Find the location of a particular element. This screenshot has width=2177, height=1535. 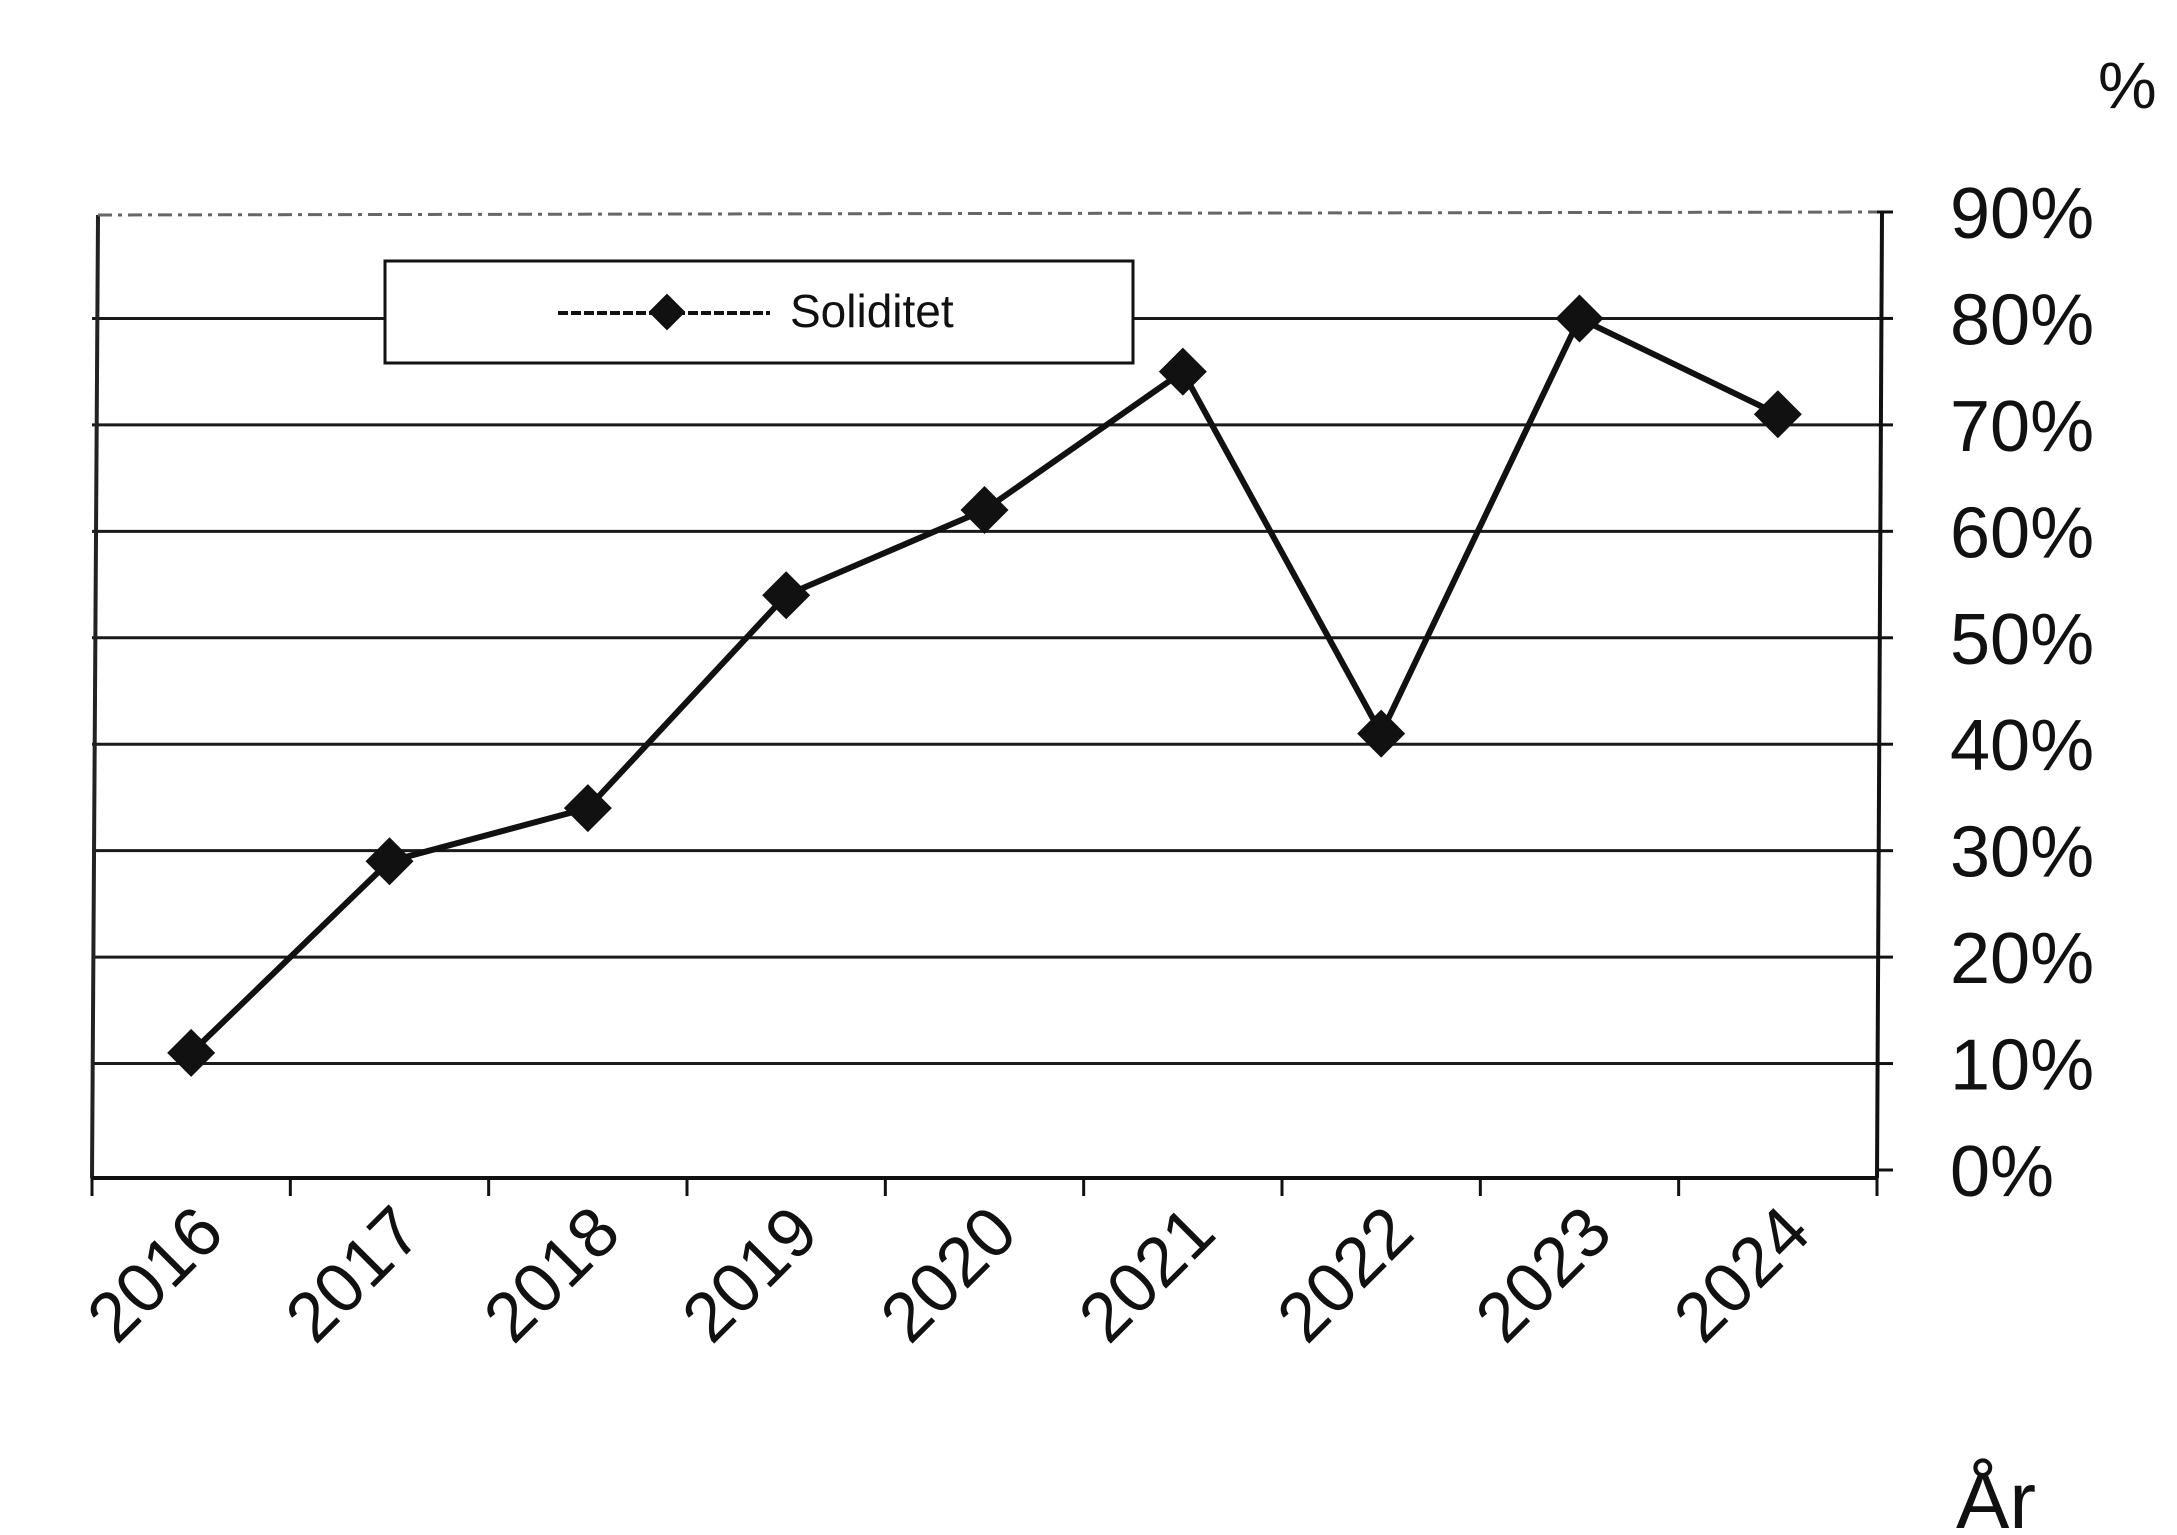

x-tick-label: 2023 is located at coordinates (1543, 1273).